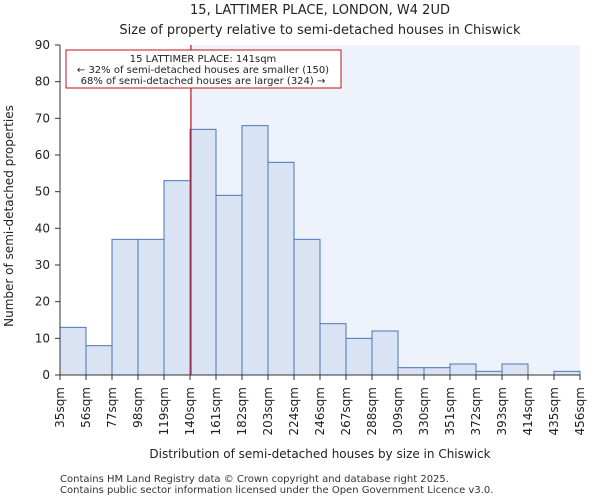 The width and height of the screenshot is (600, 500). Describe the element at coordinates (86, 407) in the screenshot. I see `x-tick-label: 56sqm` at that location.